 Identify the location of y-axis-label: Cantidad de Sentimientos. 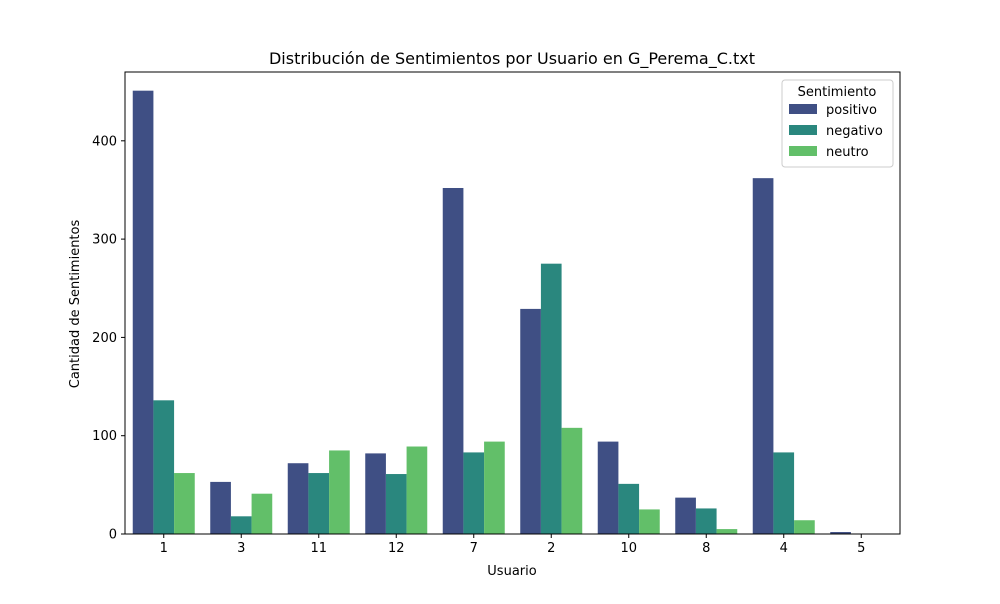
(75, 304).